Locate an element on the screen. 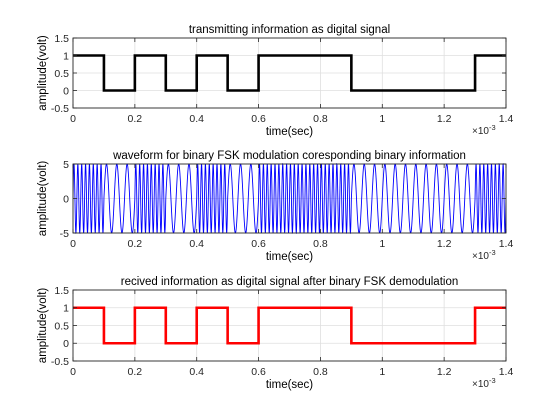  y-tick-label: 5 is located at coordinates (66, 165).